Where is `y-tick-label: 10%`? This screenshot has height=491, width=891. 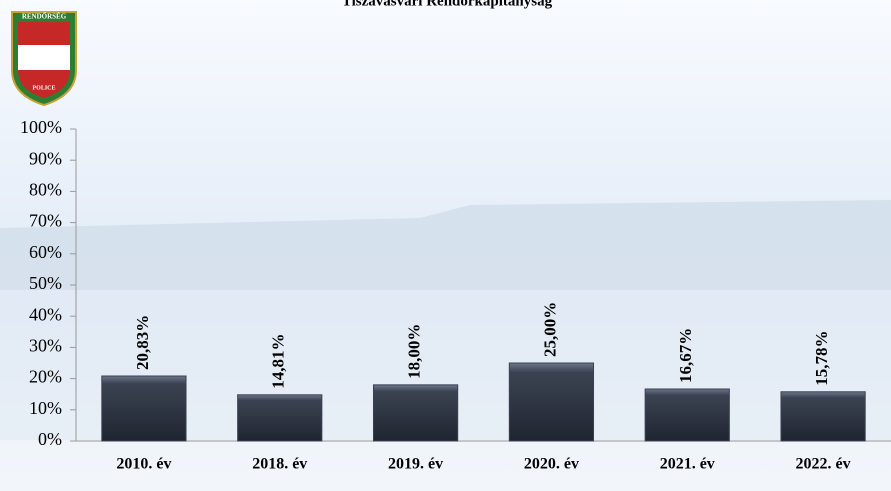 y-tick-label: 10% is located at coordinates (45, 408).